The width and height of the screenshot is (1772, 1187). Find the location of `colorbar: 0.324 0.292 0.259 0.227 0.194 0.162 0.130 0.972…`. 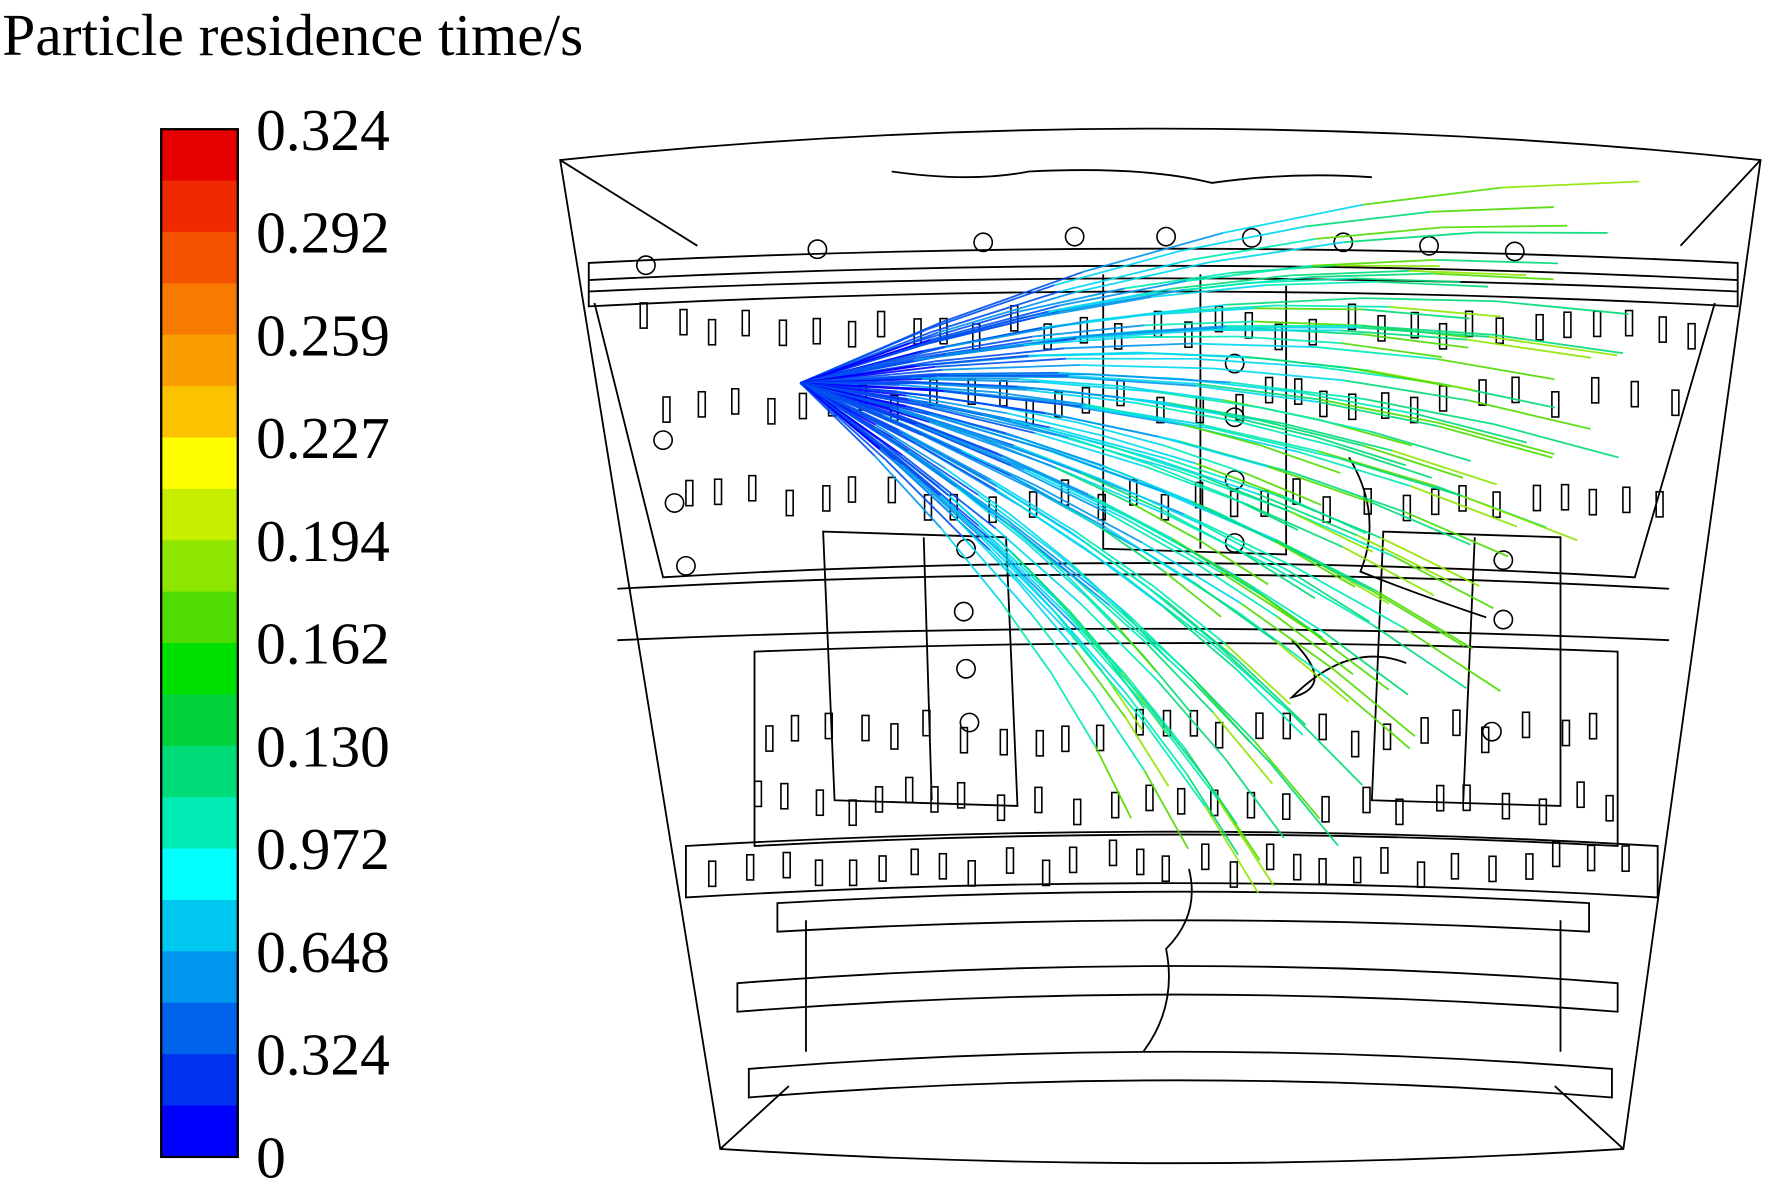

colorbar: 0.324 0.292 0.259 0.227 0.194 0.162 0.130 0.972… is located at coordinates (275, 642).